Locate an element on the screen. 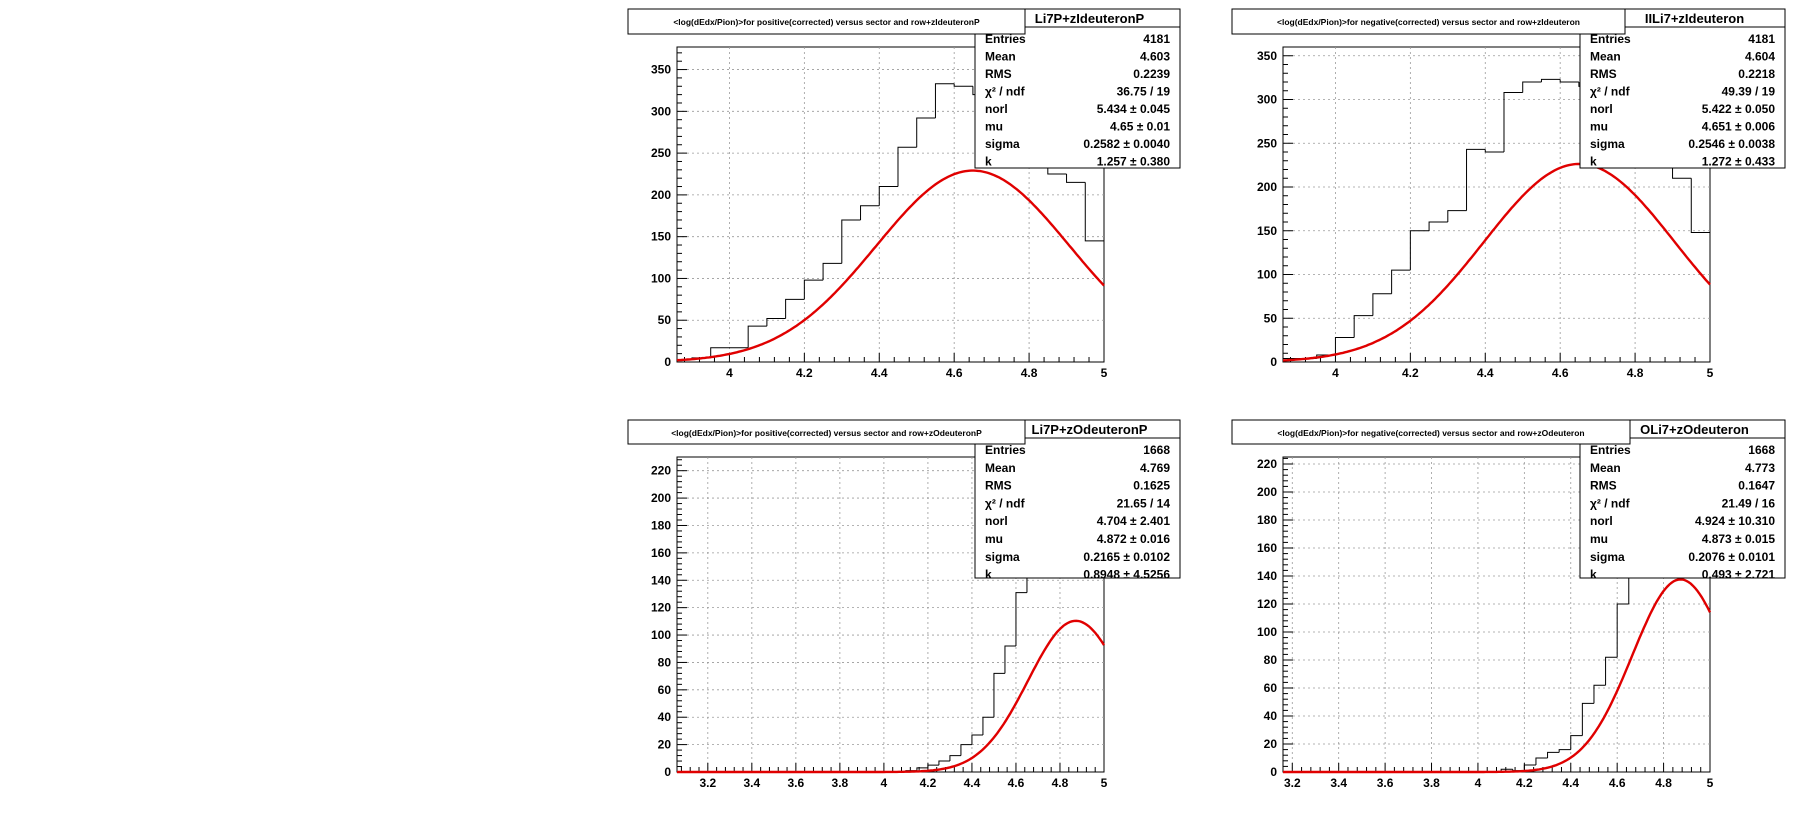 This screenshot has height=814, width=1800. x-tick-label: 4.8 is located at coordinates (1635, 373).